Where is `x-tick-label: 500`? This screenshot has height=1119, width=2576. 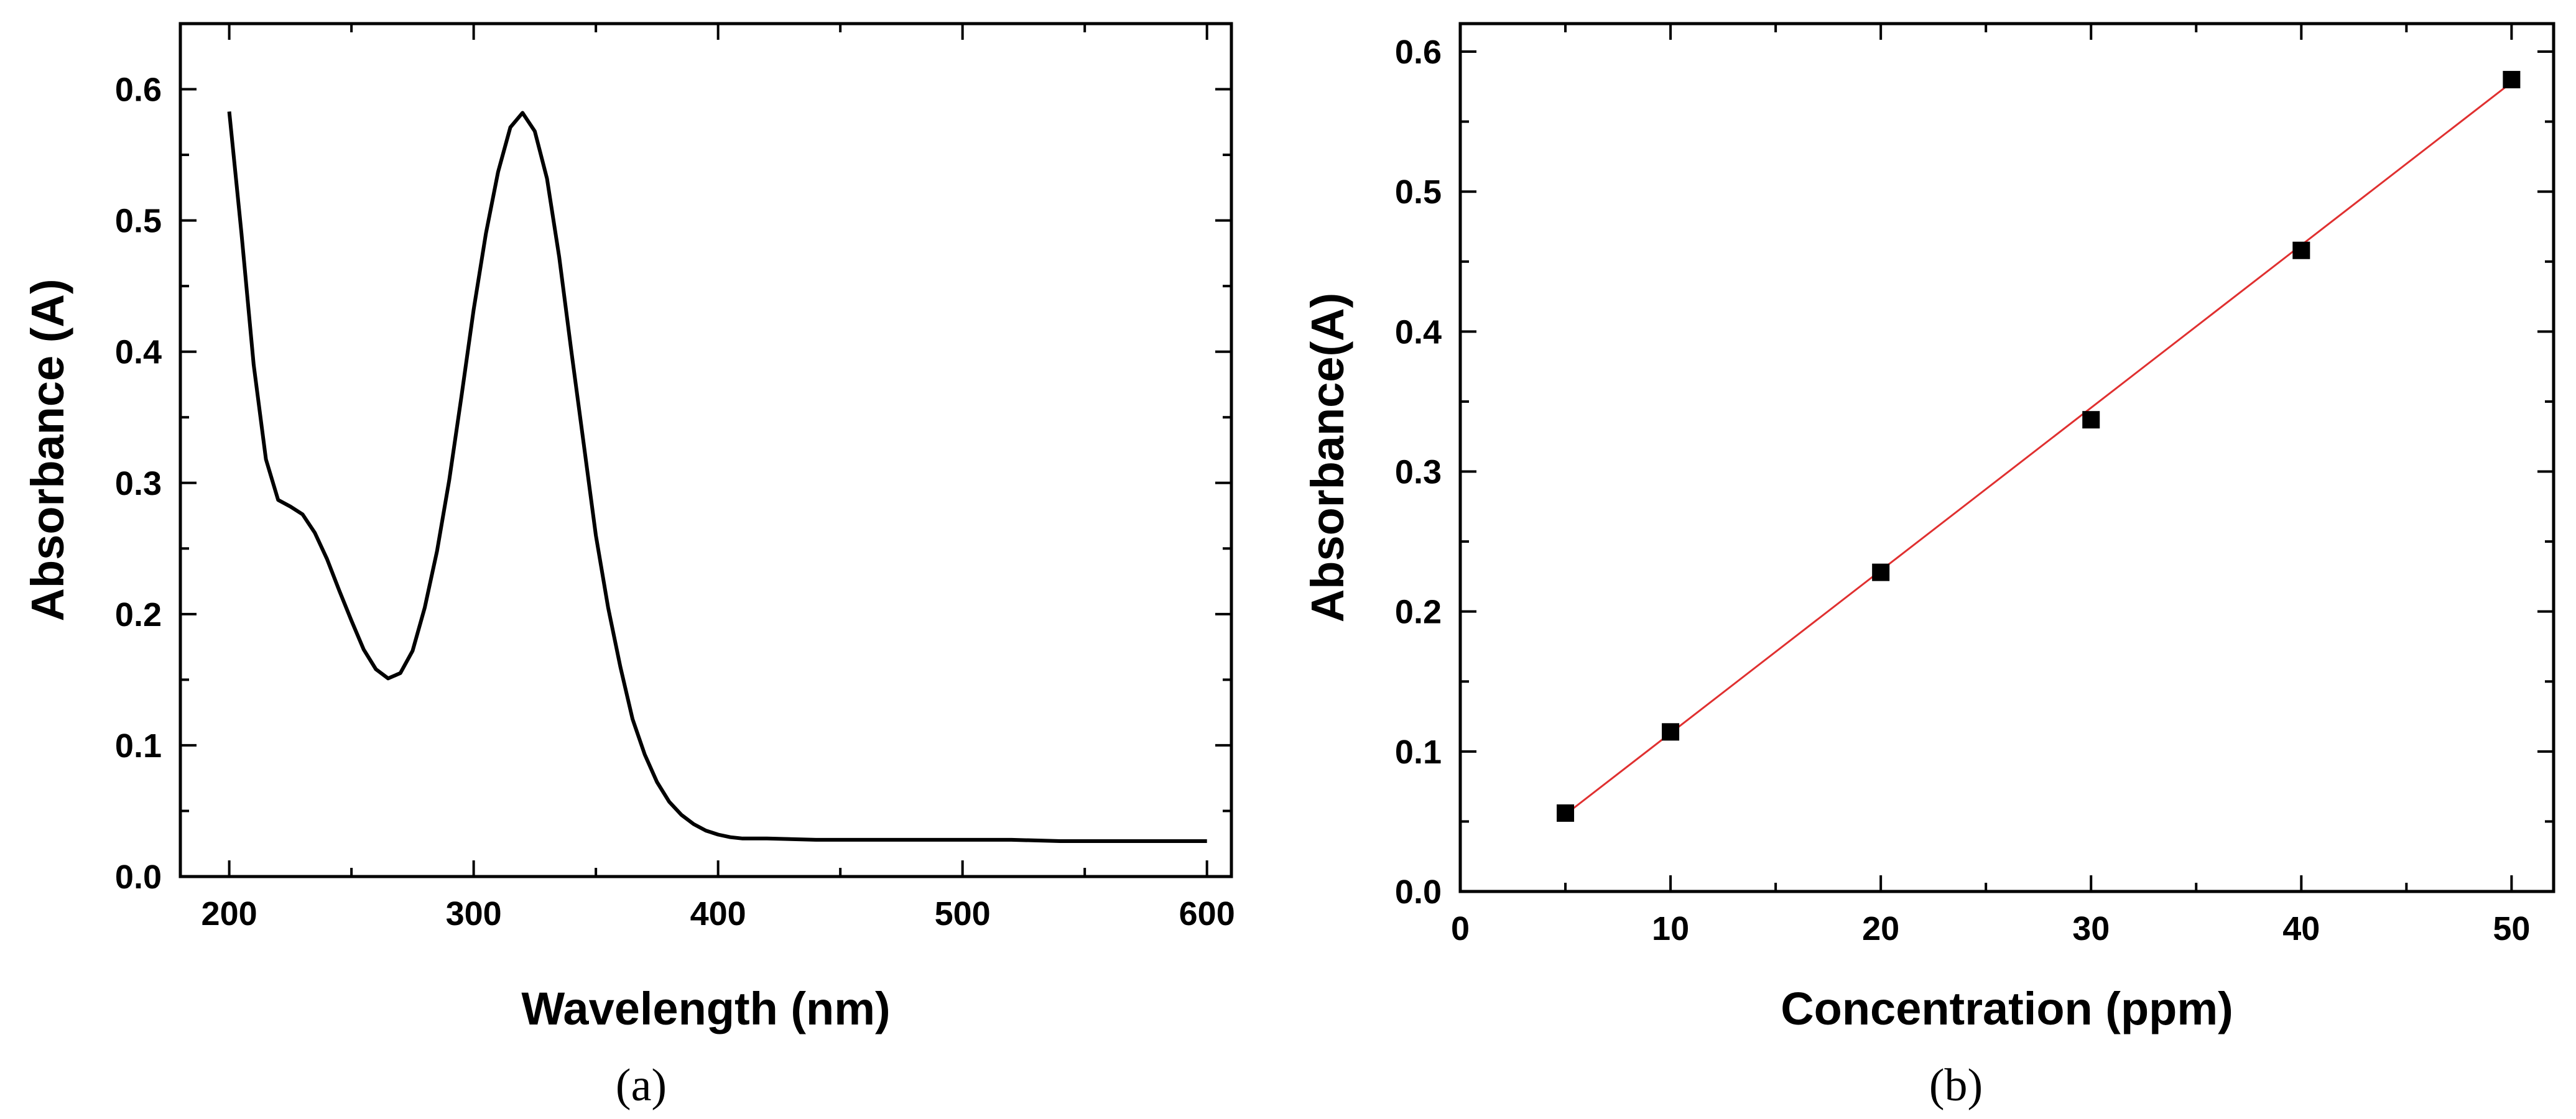 x-tick-label: 500 is located at coordinates (963, 913).